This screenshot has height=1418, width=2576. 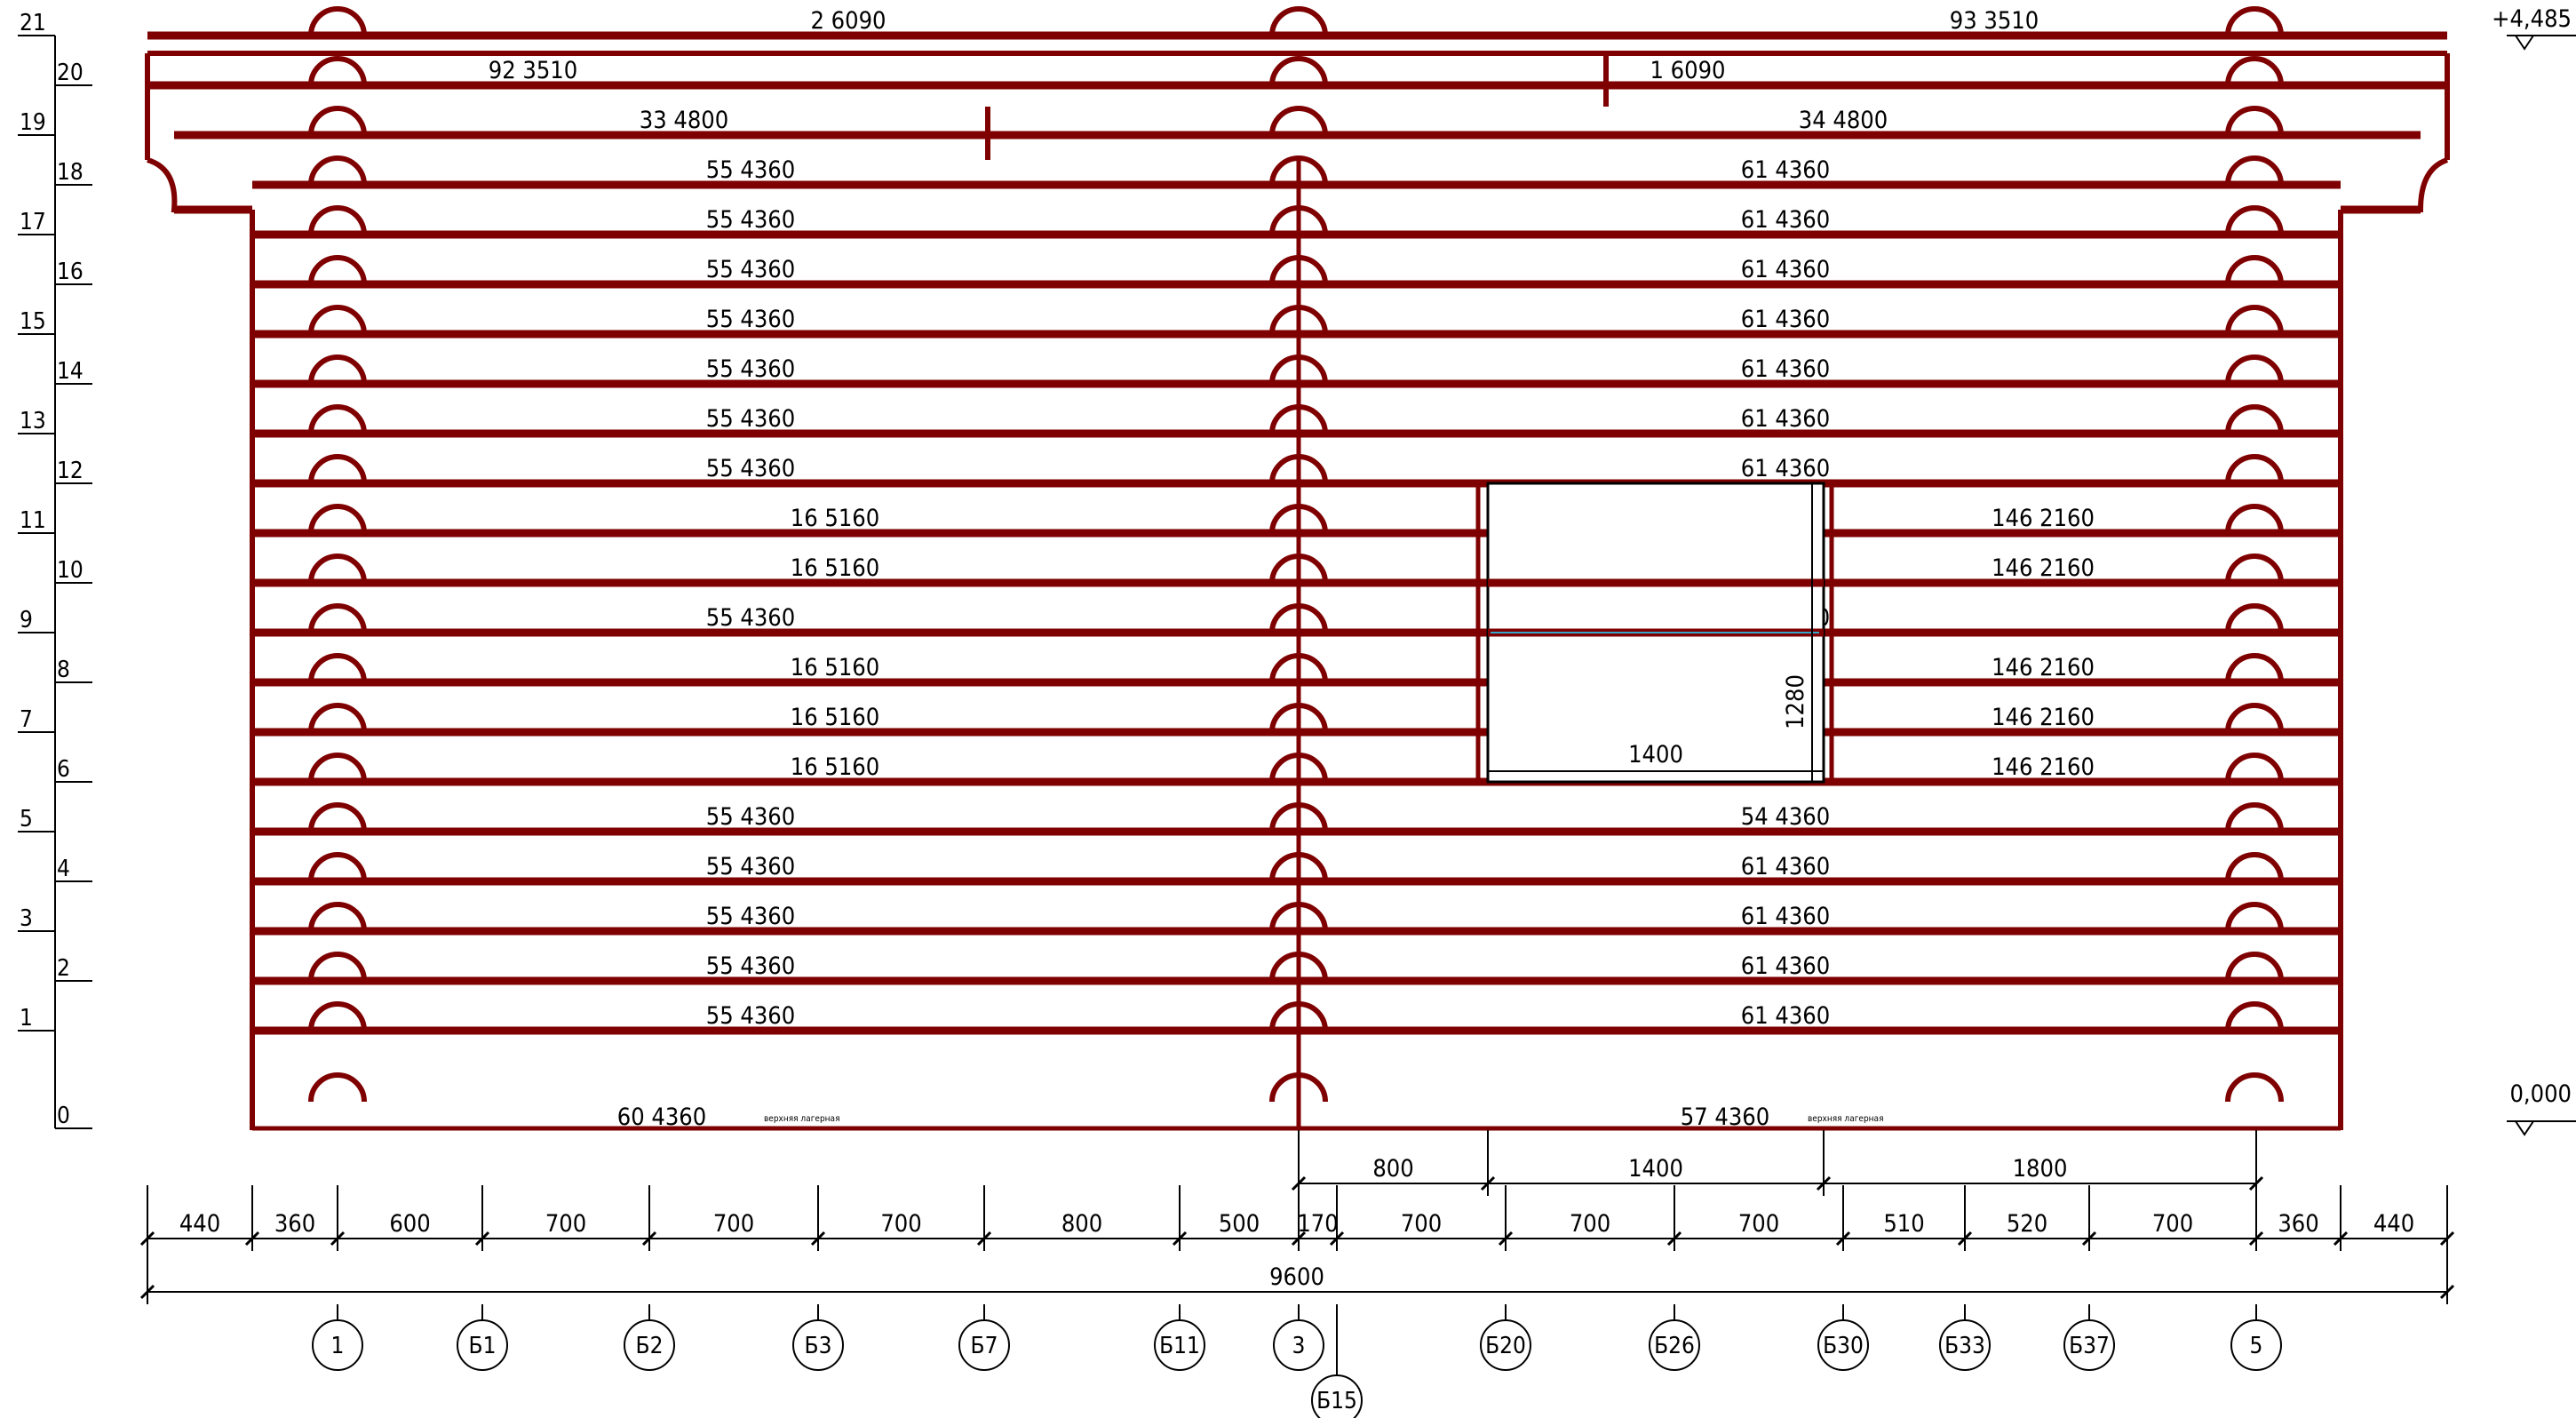 I want to click on axis-label: Б1, so click(x=483, y=1346).